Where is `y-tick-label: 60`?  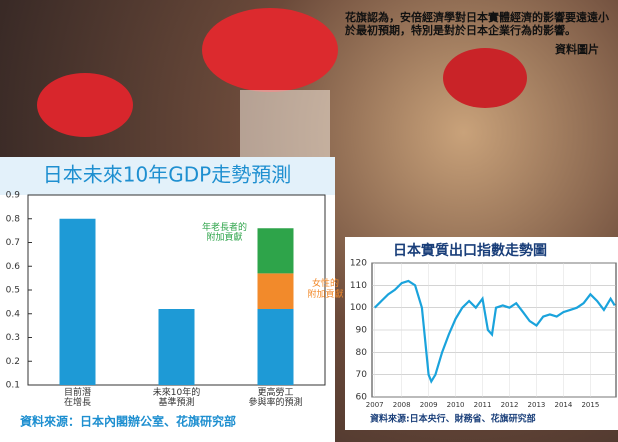 y-tick-label: 60 is located at coordinates (362, 398).